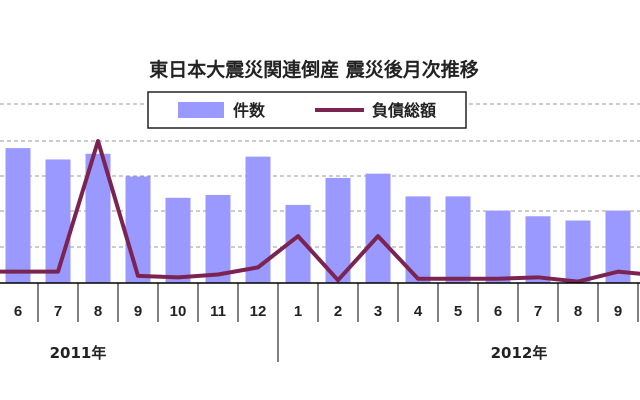 The image size is (640, 400). I want to click on x-tick-label-9: 3, so click(378, 311).